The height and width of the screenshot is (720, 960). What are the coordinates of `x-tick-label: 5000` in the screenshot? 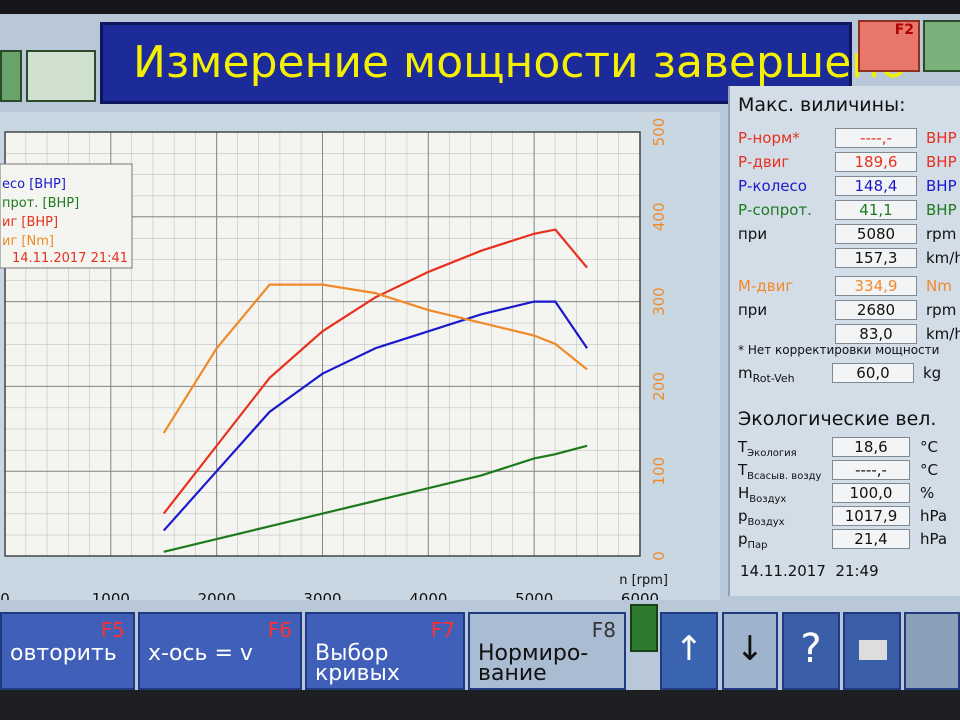 It's located at (534, 595).